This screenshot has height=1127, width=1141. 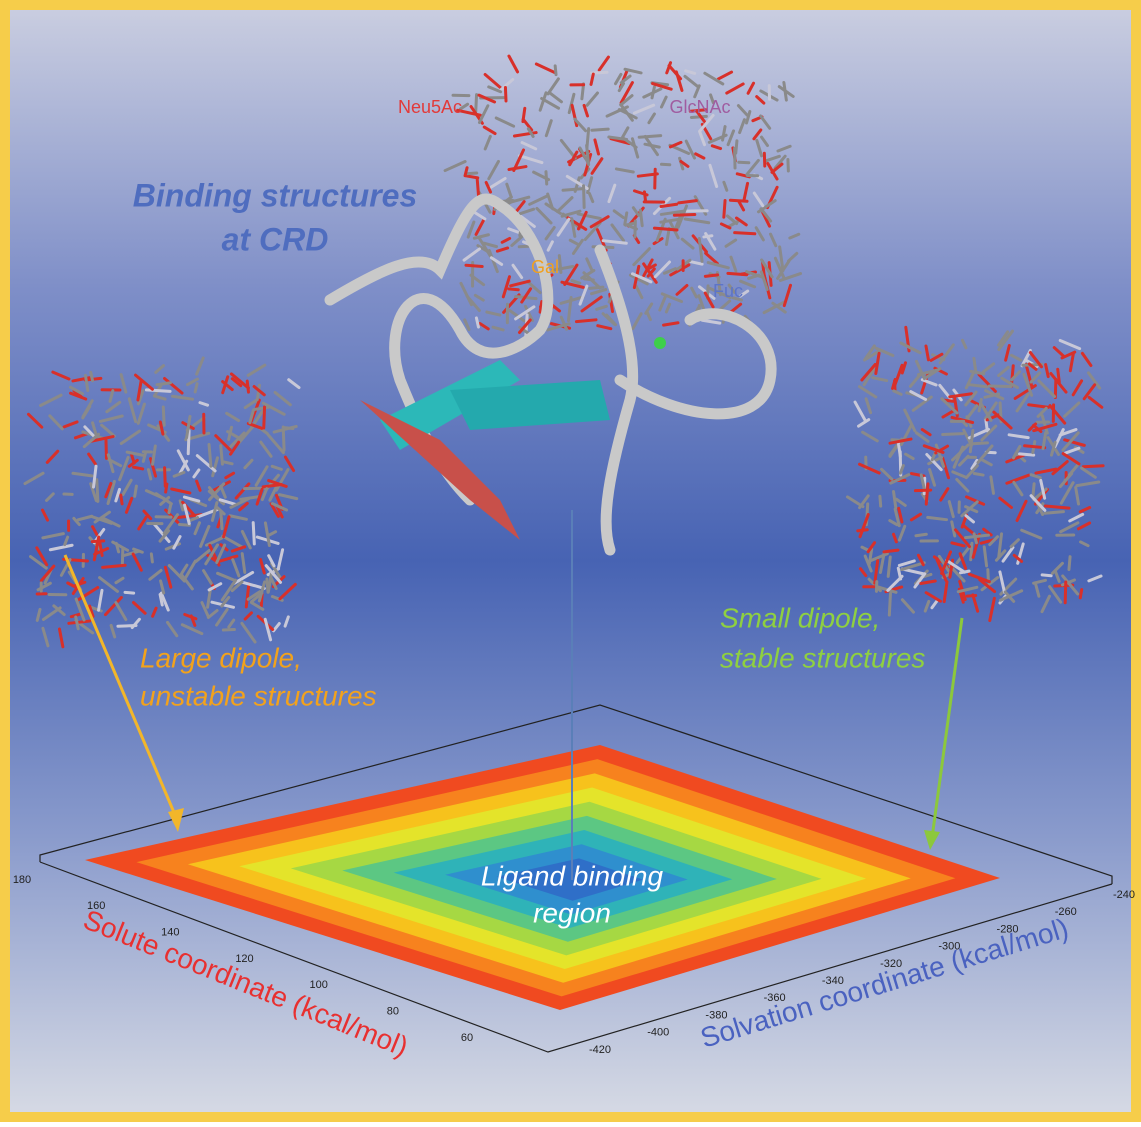 I want to click on title-line: at CRD, so click(x=275, y=239).